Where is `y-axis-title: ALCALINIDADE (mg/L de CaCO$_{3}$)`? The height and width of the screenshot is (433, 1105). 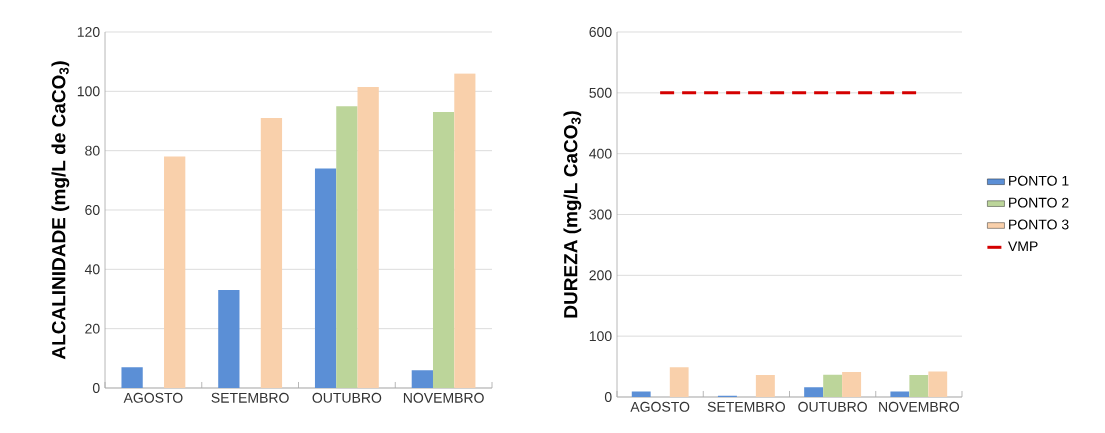 y-axis-title: ALCALINIDADE (mg/L de CaCO$_{3}$) is located at coordinates (60, 210).